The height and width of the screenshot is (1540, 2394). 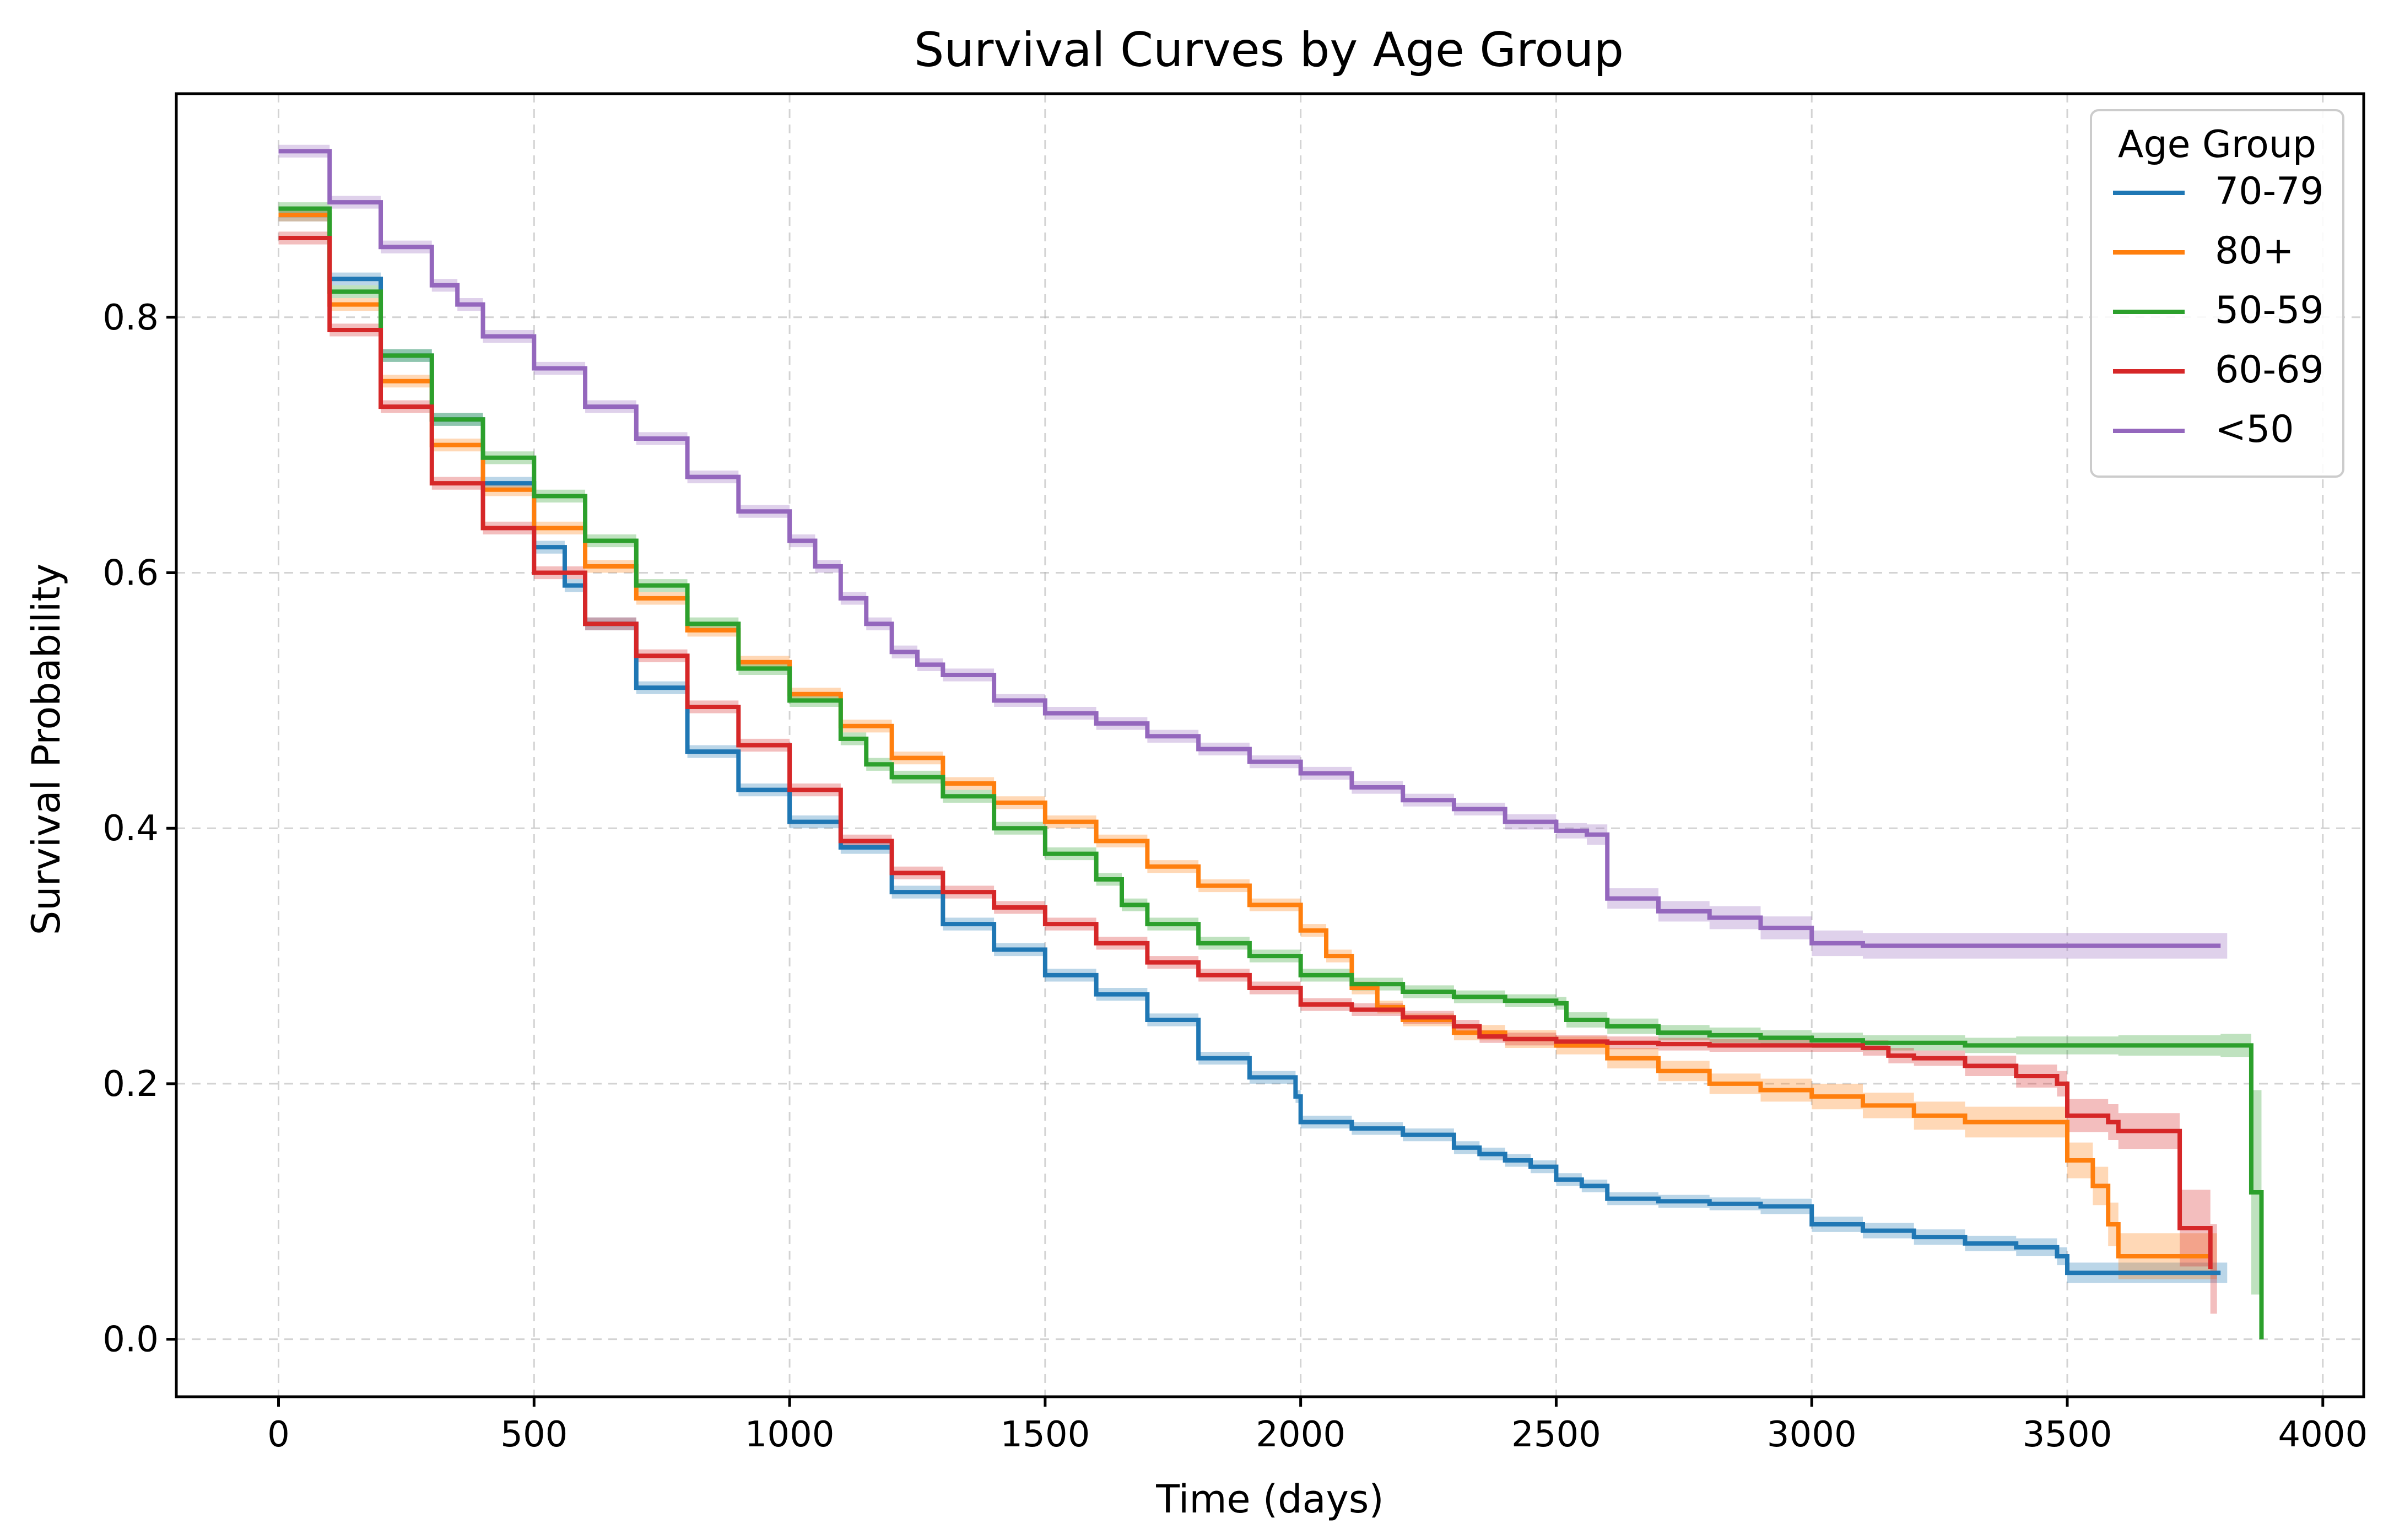 What do you see at coordinates (2217, 144) in the screenshot?
I see `legend-title: Age Group` at bounding box center [2217, 144].